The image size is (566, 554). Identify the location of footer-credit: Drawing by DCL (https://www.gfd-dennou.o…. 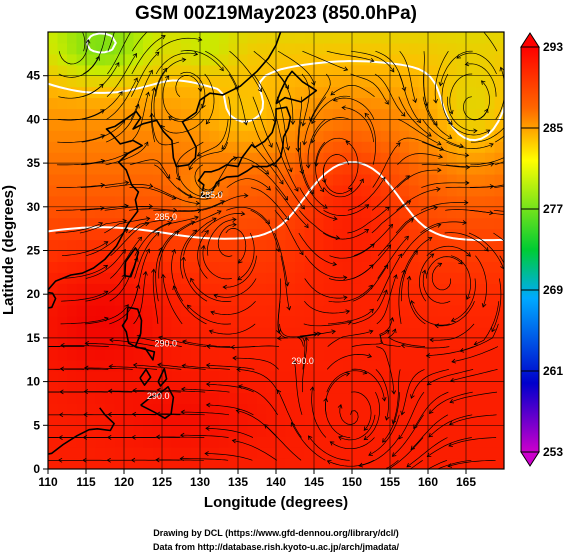
(276, 533).